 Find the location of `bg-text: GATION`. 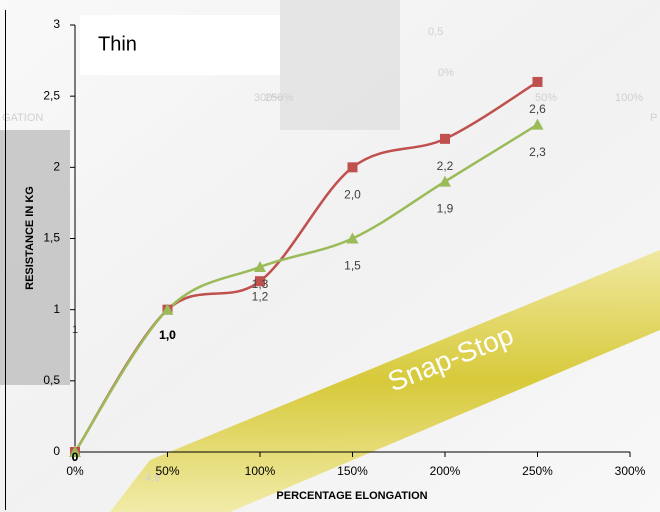

bg-text: GATION is located at coordinates (22, 118).